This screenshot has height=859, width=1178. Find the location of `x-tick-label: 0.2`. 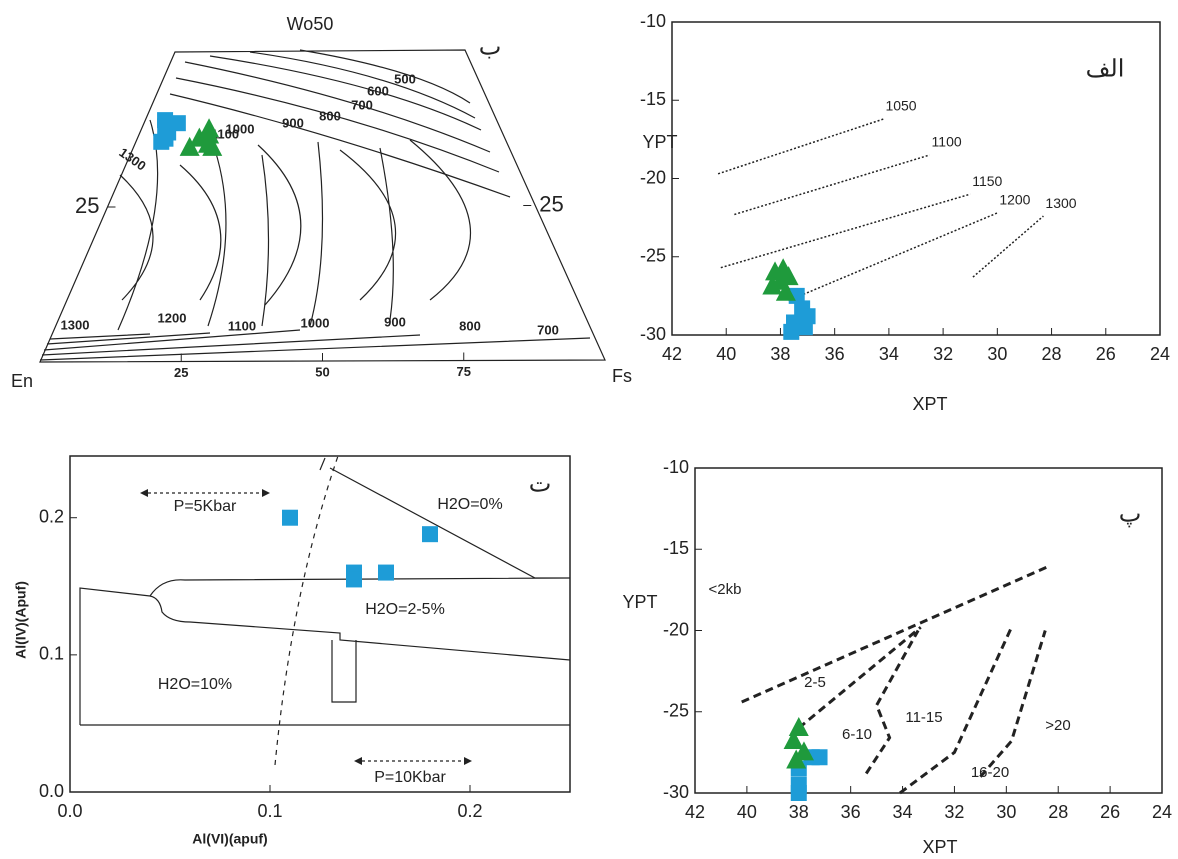

x-tick-label: 0.2 is located at coordinates (469, 811).